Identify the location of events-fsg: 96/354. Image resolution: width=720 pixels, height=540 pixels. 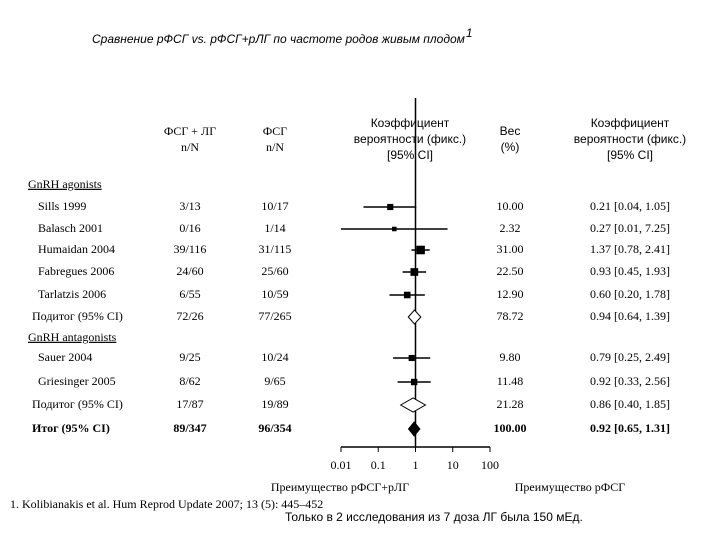
(274, 428).